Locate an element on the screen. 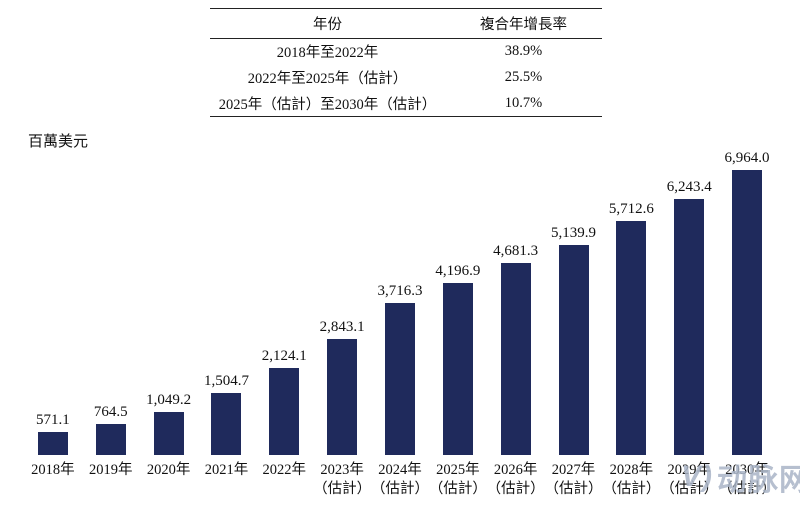  bar-column: 1,504.7 2021年 is located at coordinates (227, 326).